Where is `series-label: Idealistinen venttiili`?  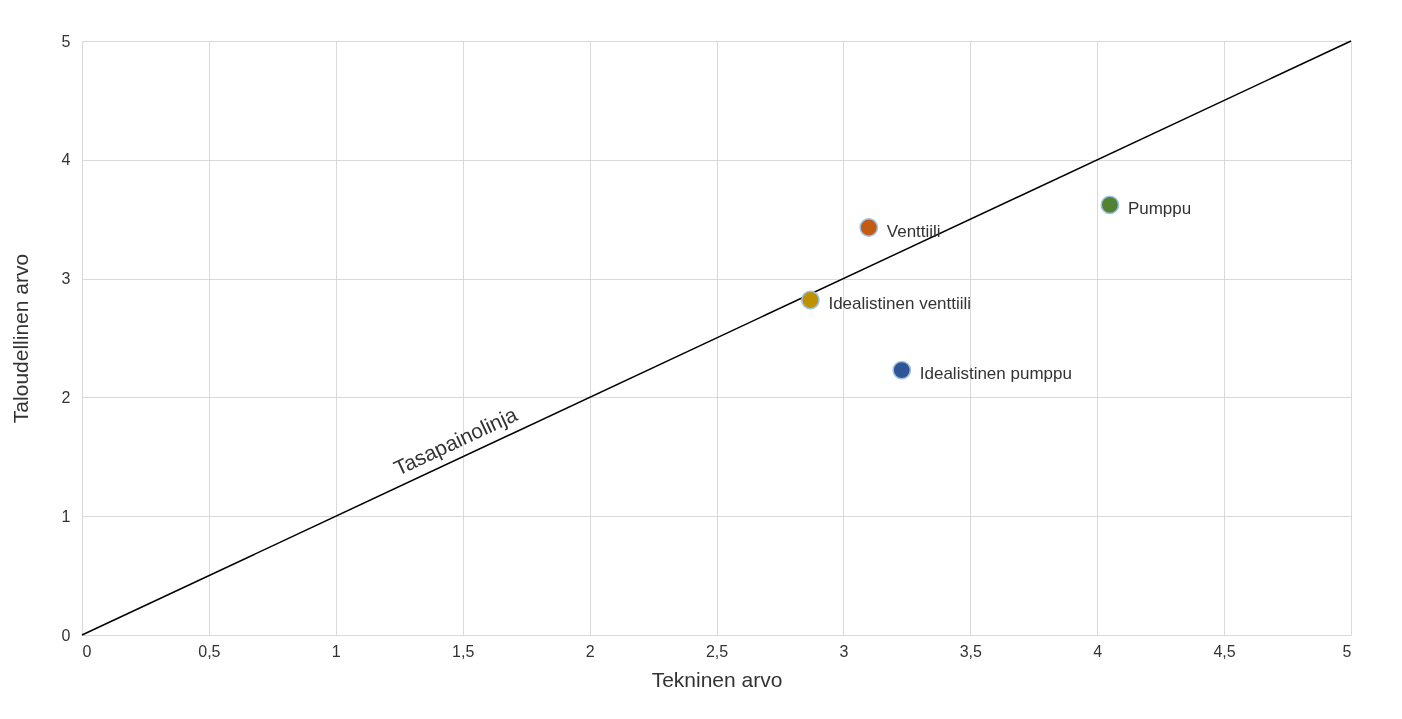
series-label: Idealistinen venttiili is located at coordinates (900, 303).